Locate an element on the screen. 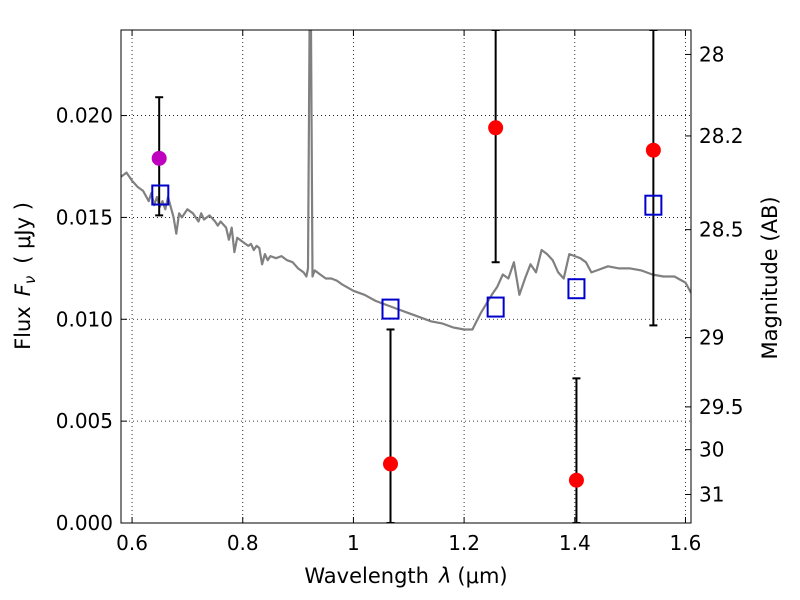 The width and height of the screenshot is (800, 600). y2-tick-label: 30 is located at coordinates (711, 450).